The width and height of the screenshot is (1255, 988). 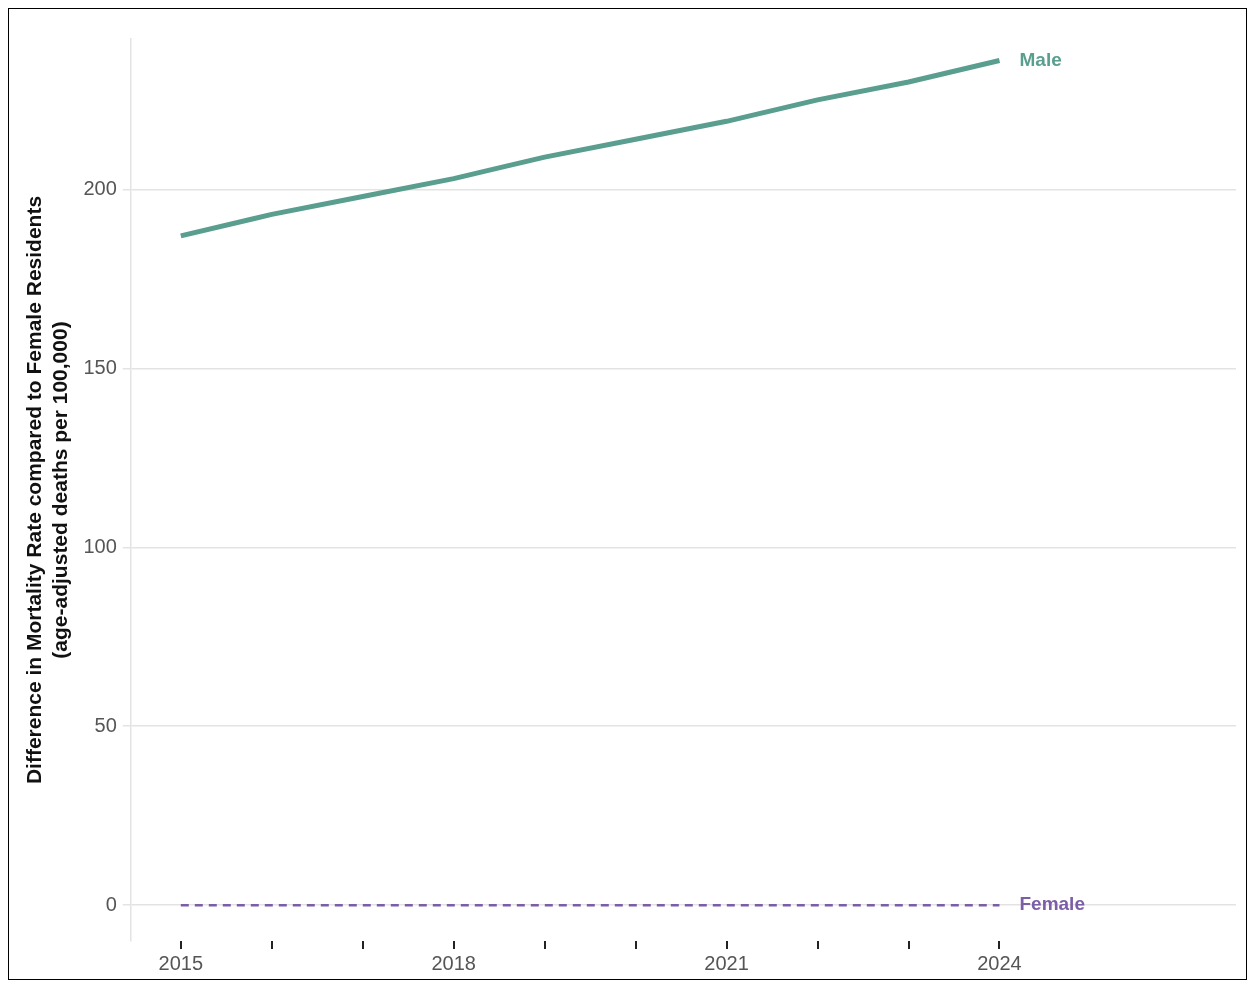 I want to click on x-tick-label: 2015, so click(x=181, y=962).